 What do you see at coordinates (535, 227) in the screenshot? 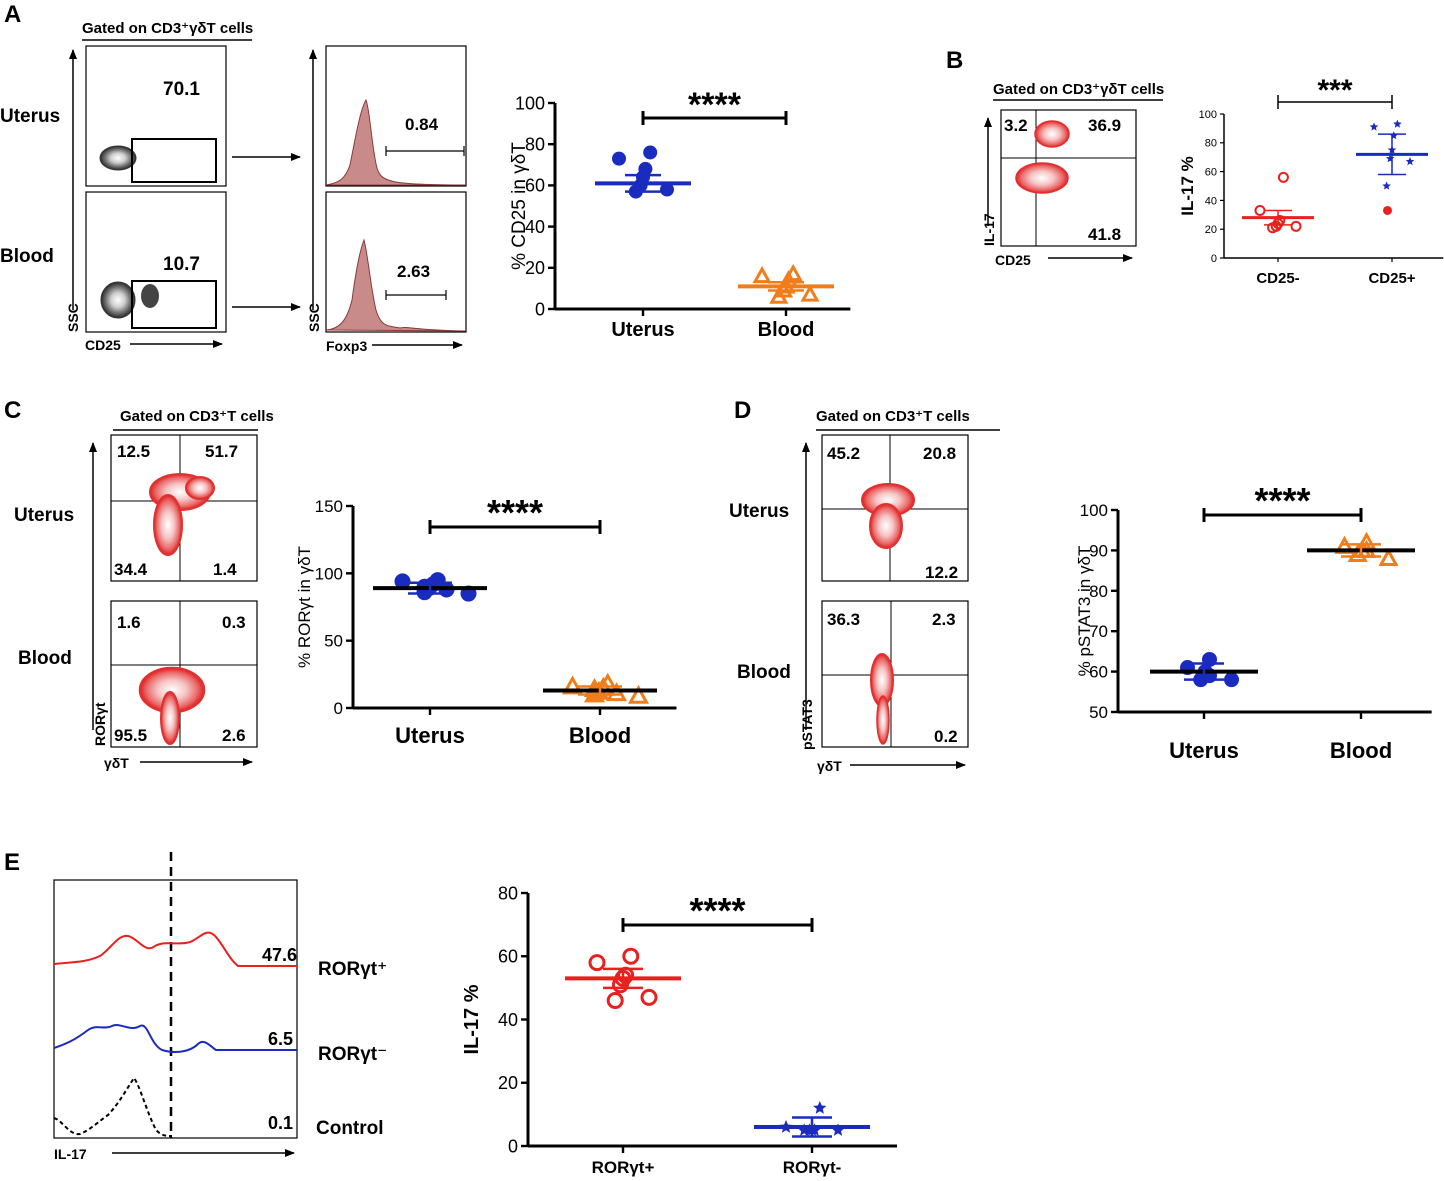
I see `y-tick-label: 40` at bounding box center [535, 227].